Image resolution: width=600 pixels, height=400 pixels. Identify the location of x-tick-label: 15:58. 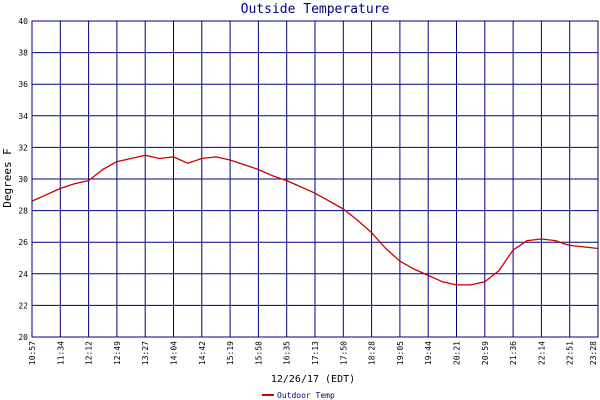
(258, 353).